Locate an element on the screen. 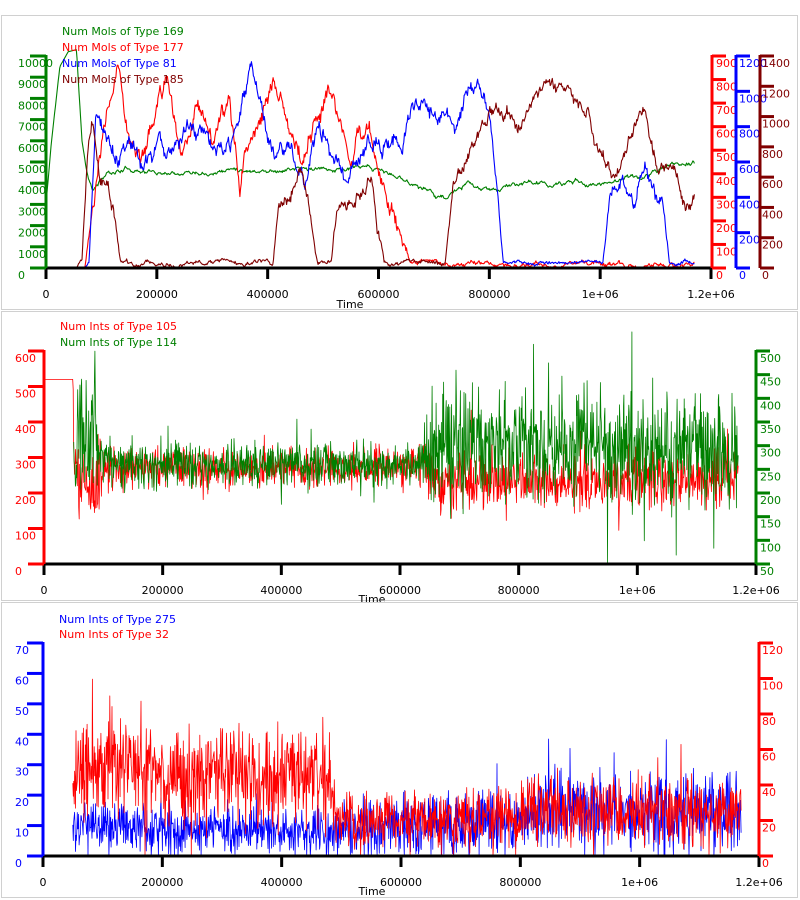 The width and height of the screenshot is (800, 900). y-tick-label: 120 is located at coordinates (772, 650).